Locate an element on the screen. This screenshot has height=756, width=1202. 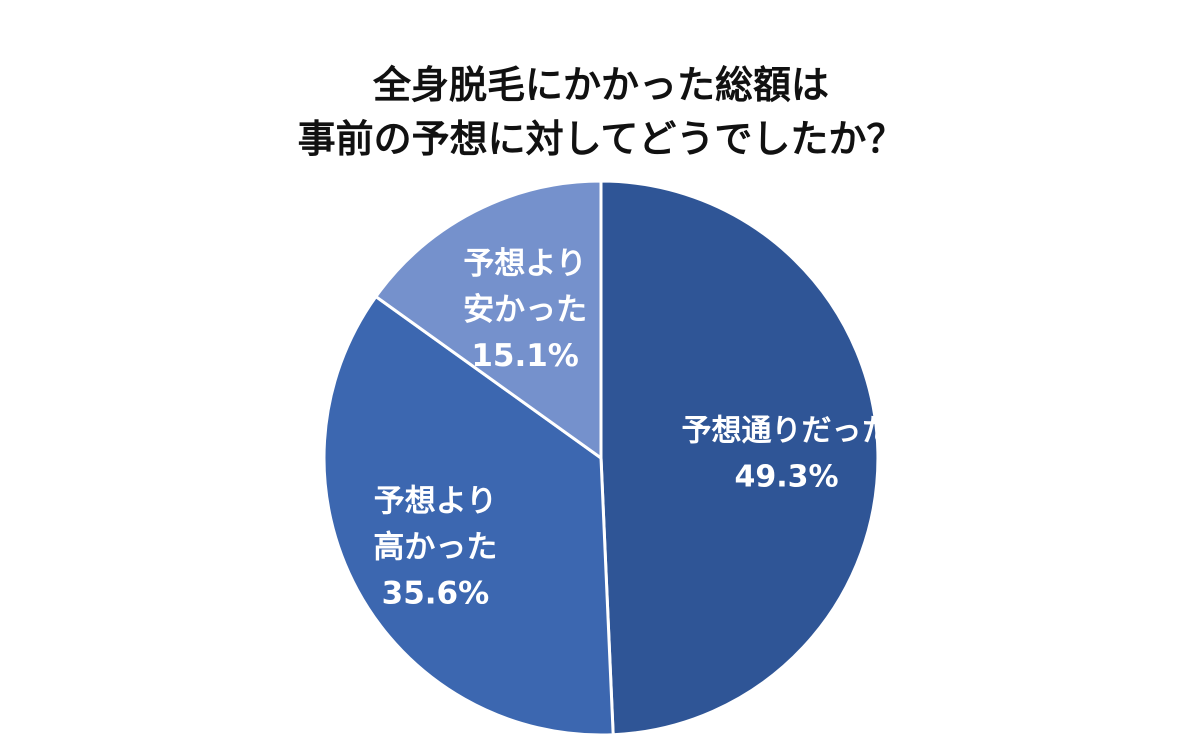
chart-title-line-2: 事前の予想に対してどうでしたか？ is located at coordinates (601, 139).